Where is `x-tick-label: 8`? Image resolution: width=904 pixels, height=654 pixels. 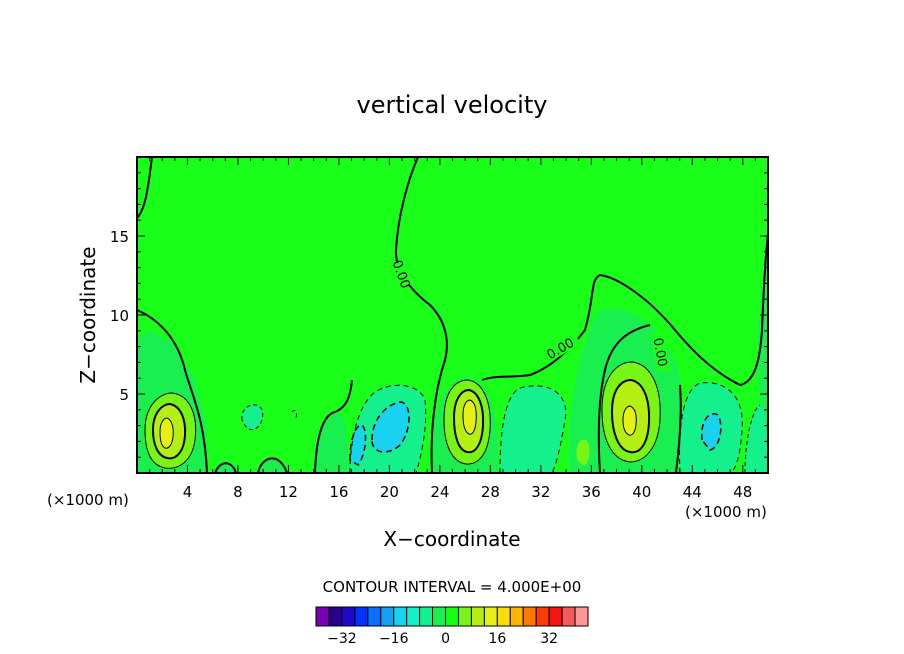 x-tick-label: 8 is located at coordinates (238, 492).